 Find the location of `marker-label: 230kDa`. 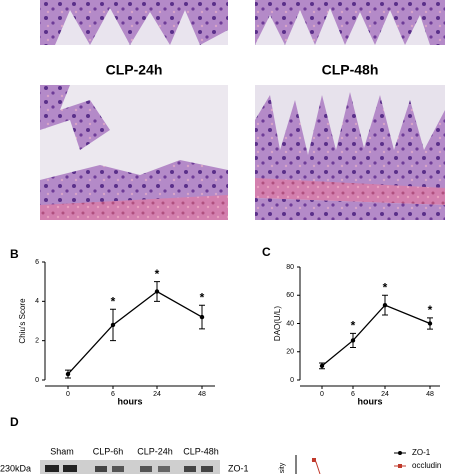

marker-label: 230kDa is located at coordinates (15, 468).